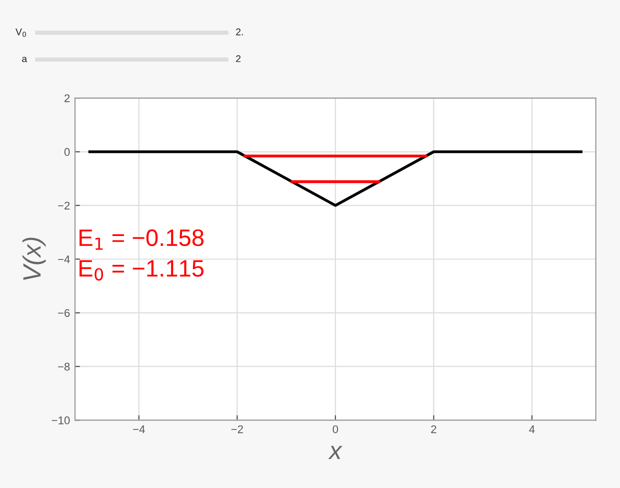  Describe the element at coordinates (64, 206) in the screenshot. I see `y-tick-label: −2` at that location.